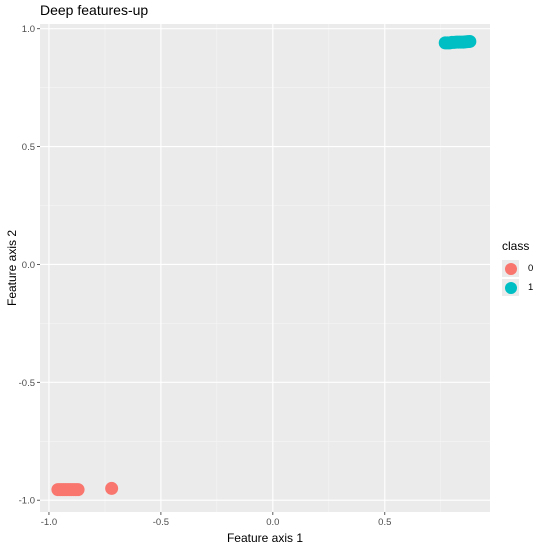 The height and width of the screenshot is (550, 541). What do you see at coordinates (161, 522) in the screenshot?
I see `x-tick-label: -0.5` at bounding box center [161, 522].